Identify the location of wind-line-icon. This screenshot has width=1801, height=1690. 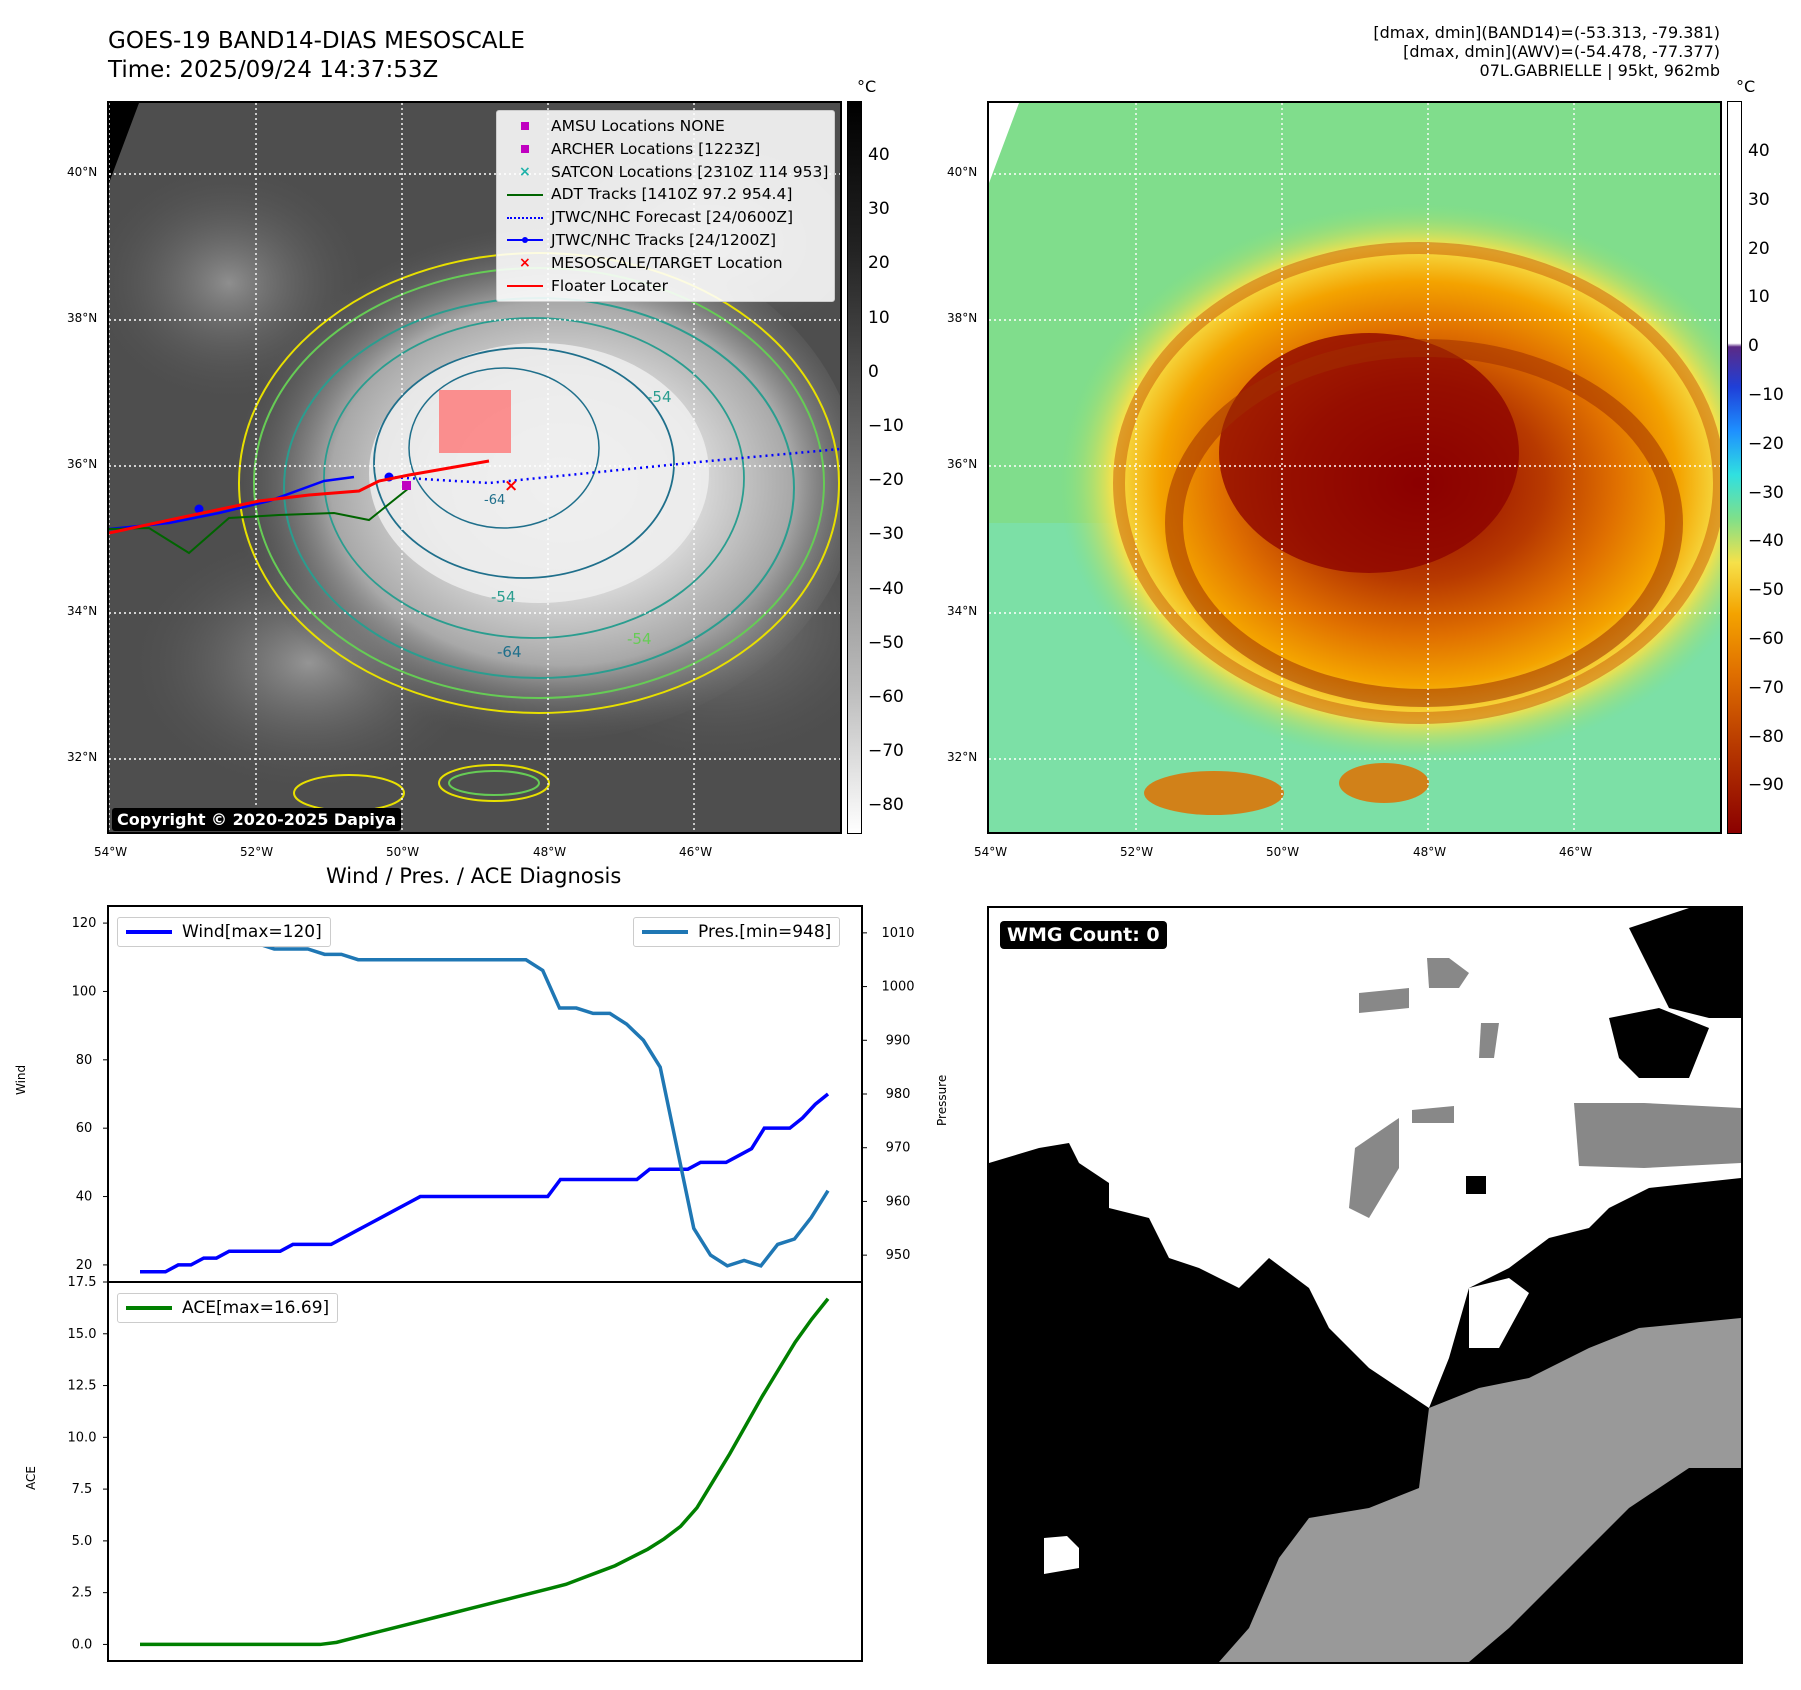
(149, 932).